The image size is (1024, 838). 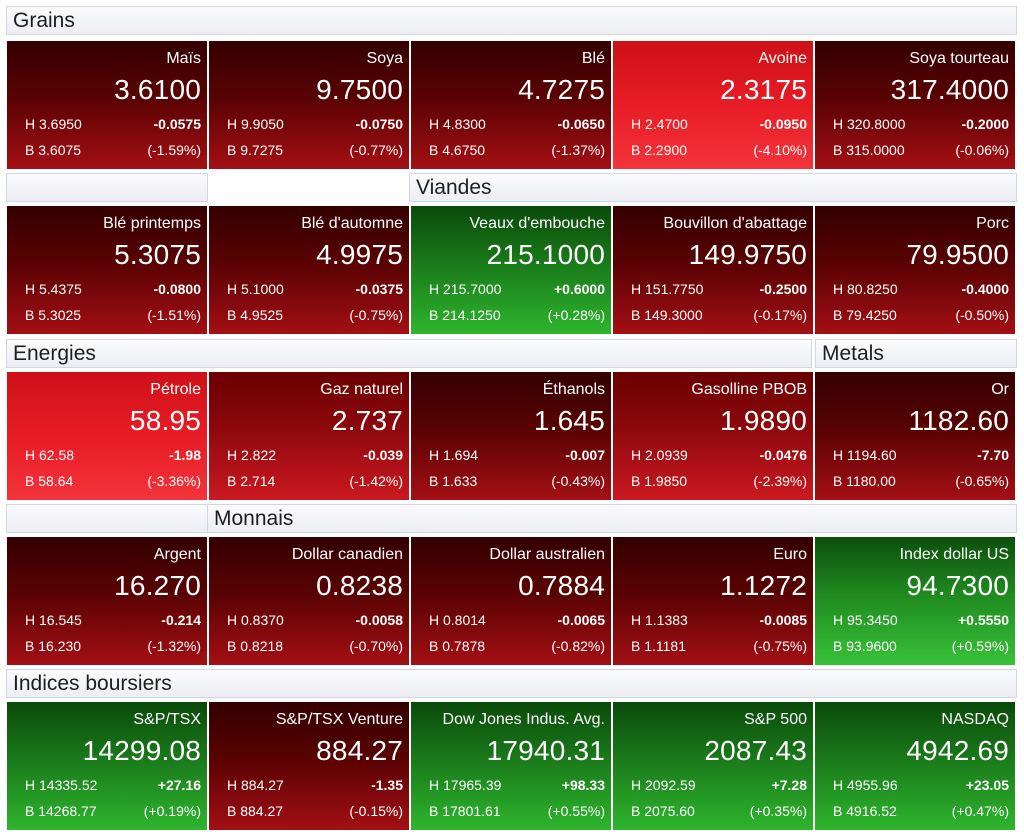 What do you see at coordinates (949, 89) in the screenshot?
I see `quote-value: 317.4000` at bounding box center [949, 89].